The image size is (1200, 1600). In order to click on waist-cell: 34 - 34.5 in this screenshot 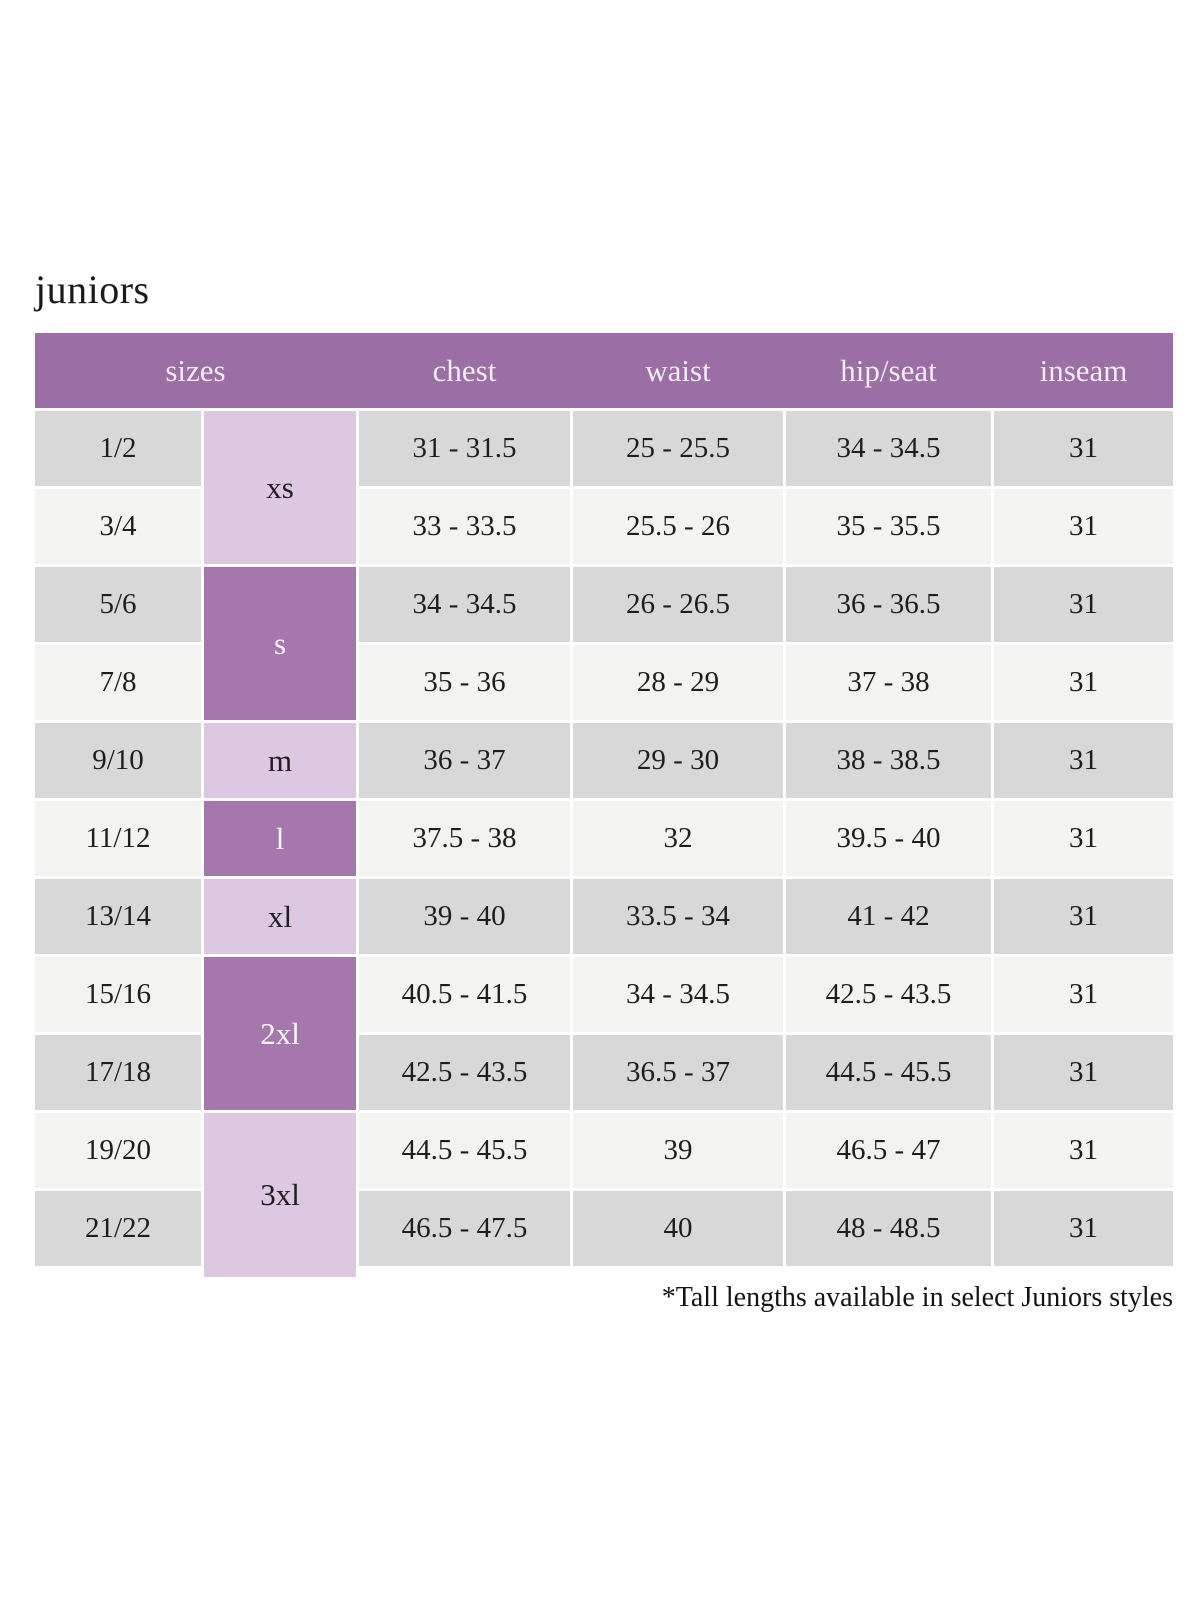, I will do `click(678, 994)`.